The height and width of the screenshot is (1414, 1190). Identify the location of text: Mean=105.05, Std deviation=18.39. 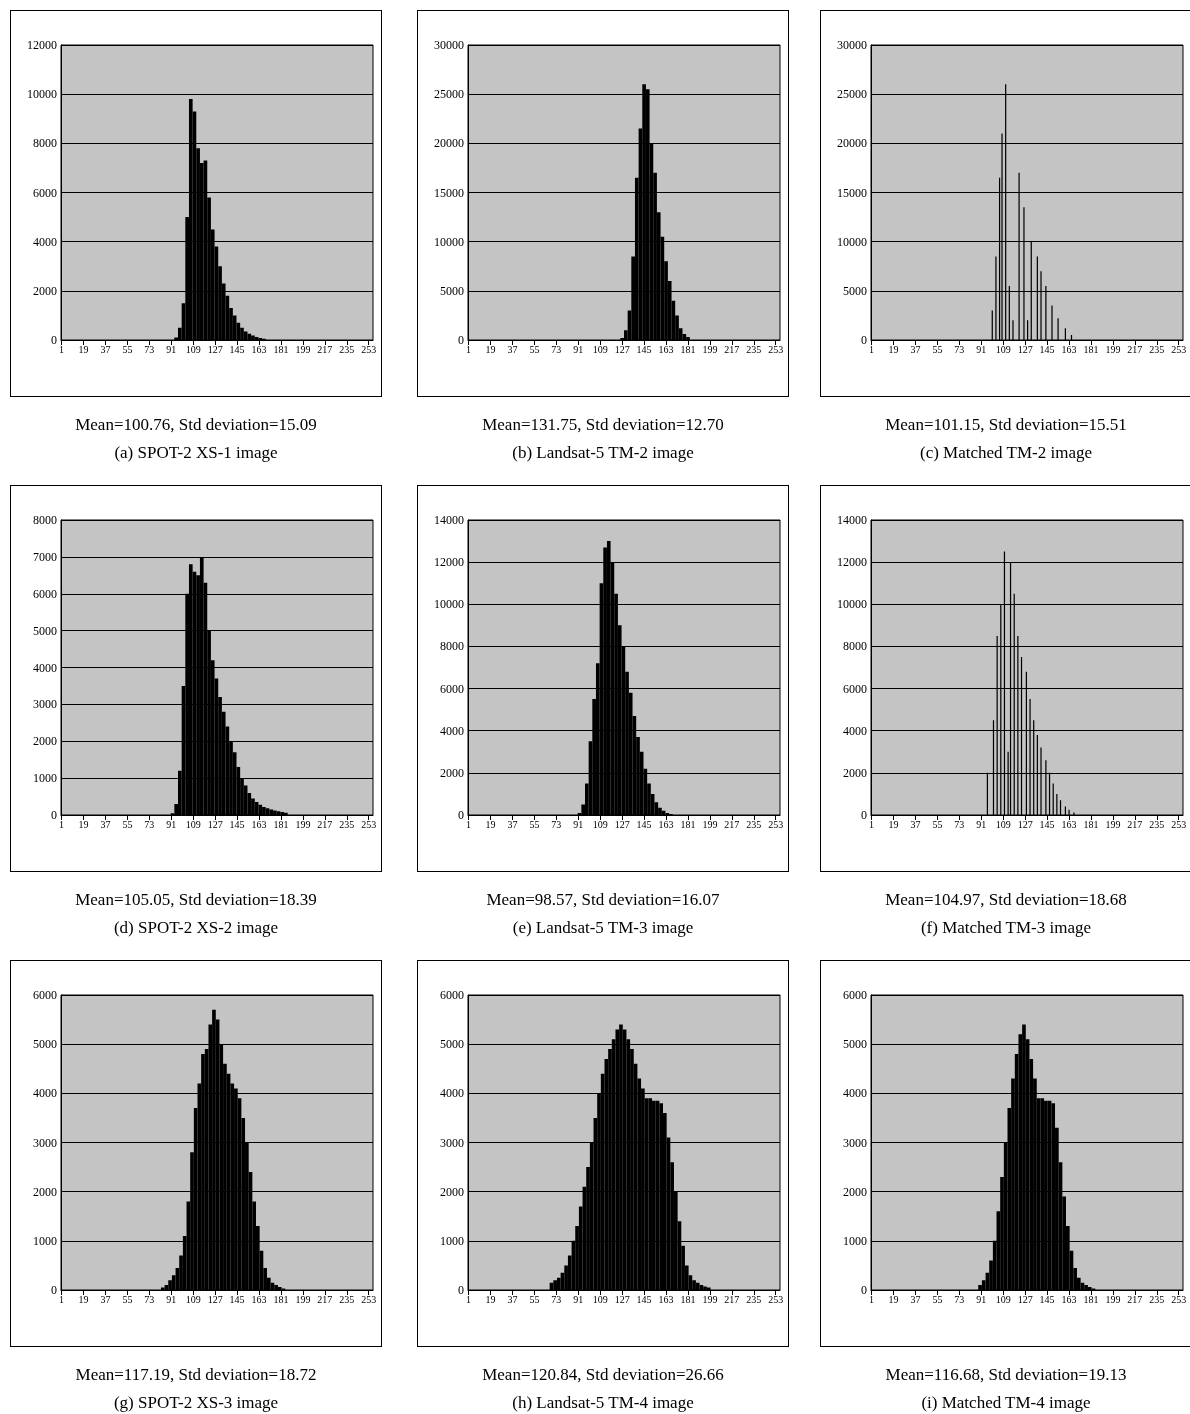
(196, 900).